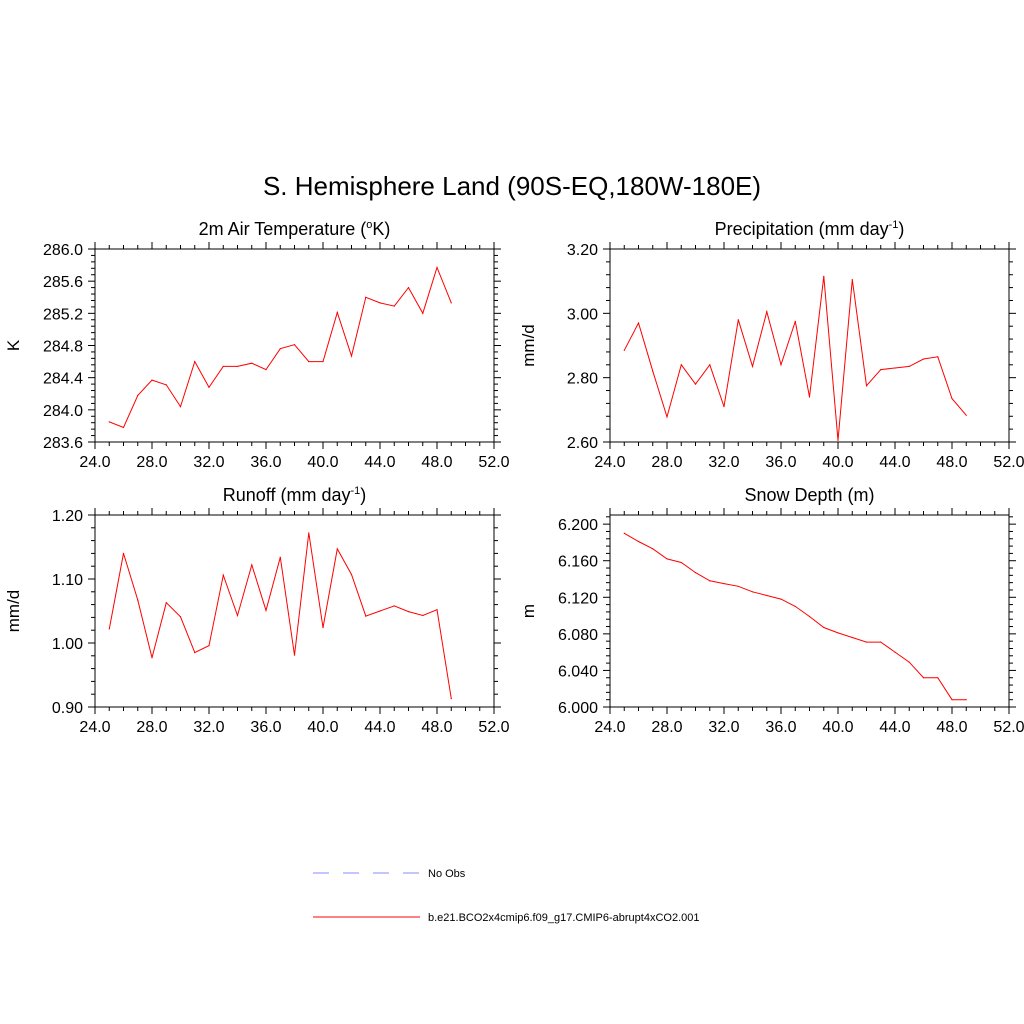  I want to click on y-tick-label-temperature: 285.6, so click(63, 282).